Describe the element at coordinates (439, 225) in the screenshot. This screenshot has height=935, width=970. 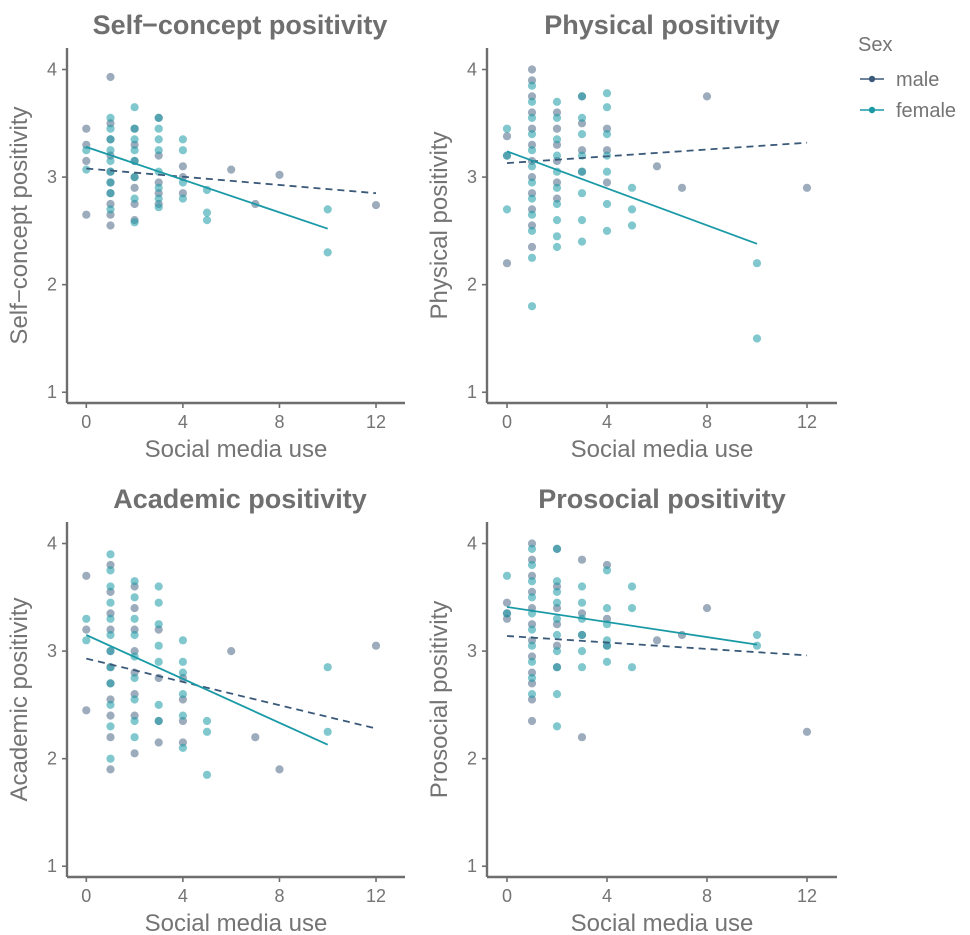
I see `y-axis-label: Physical positivity` at that location.